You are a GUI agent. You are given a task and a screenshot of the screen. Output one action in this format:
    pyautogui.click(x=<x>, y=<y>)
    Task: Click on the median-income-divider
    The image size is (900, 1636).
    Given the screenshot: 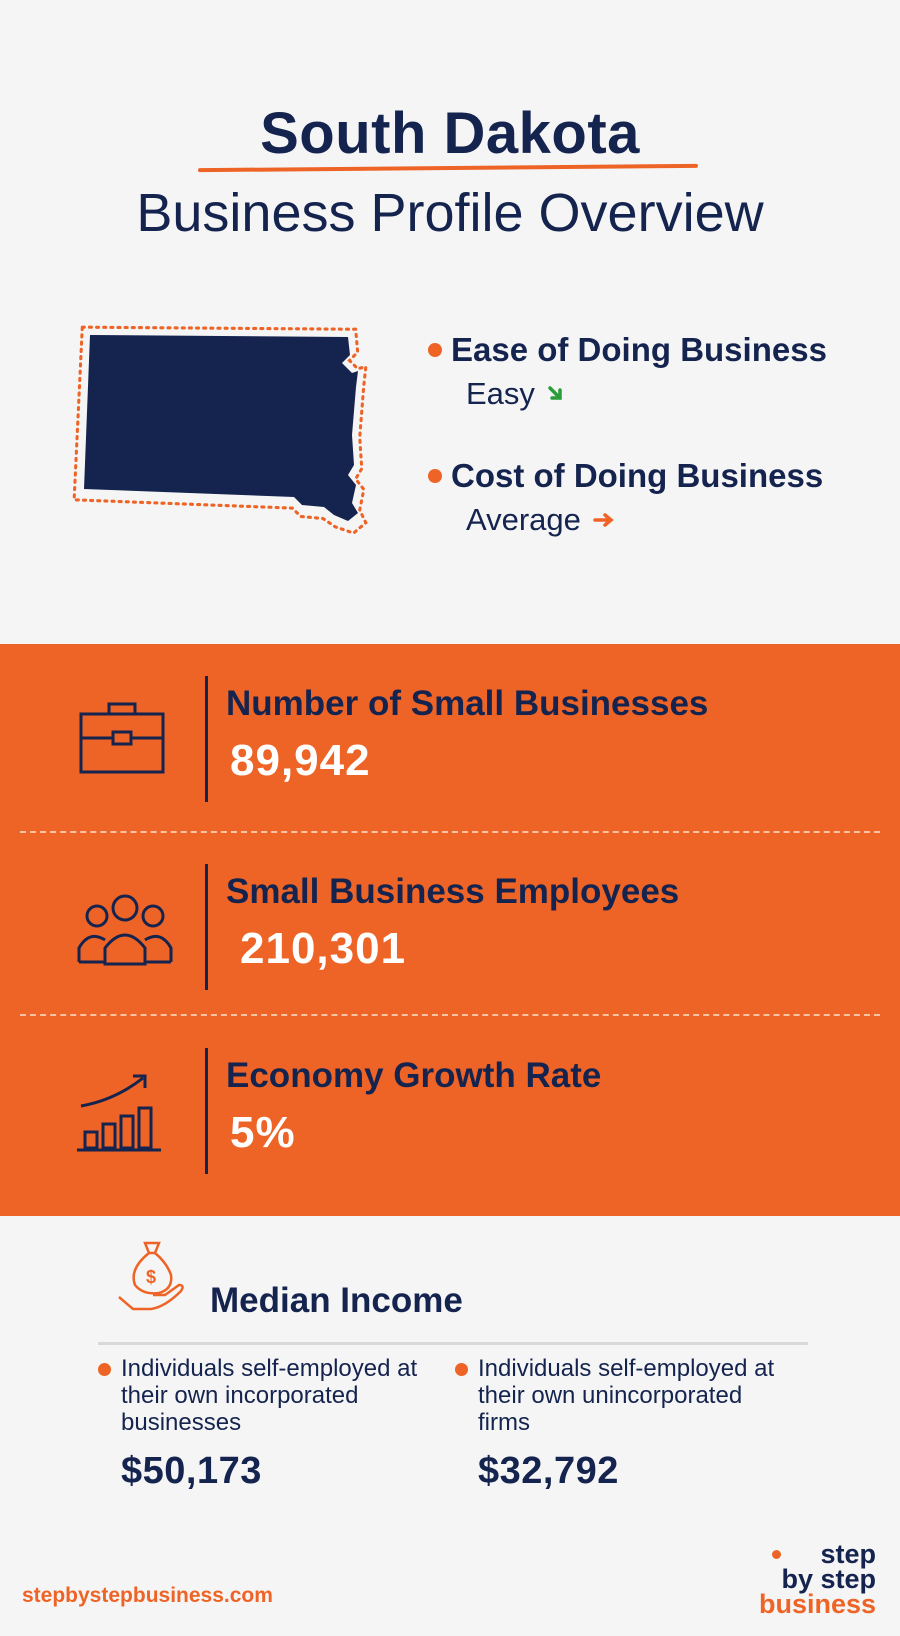 What is the action you would take?
    pyautogui.click(x=453, y=1343)
    